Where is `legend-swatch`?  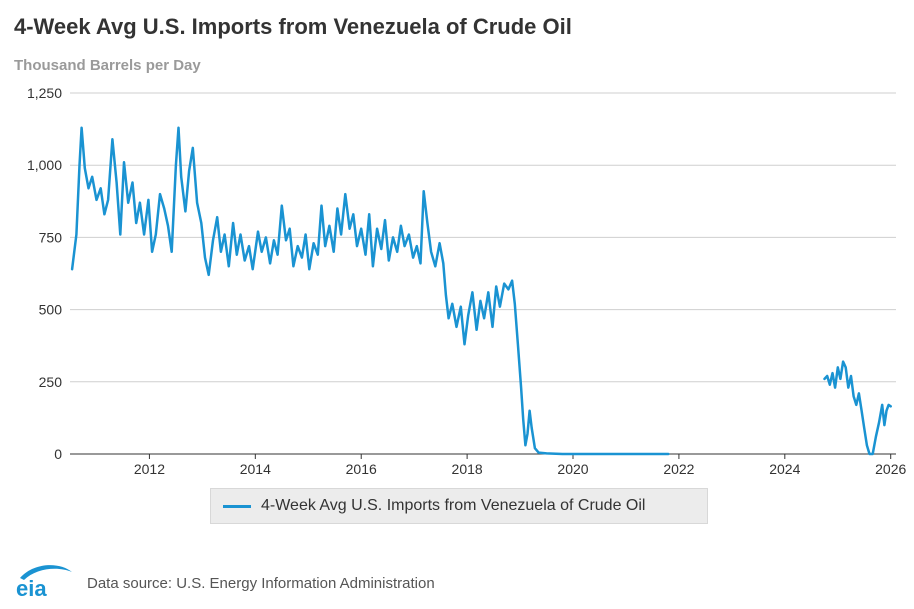 legend-swatch is located at coordinates (237, 506).